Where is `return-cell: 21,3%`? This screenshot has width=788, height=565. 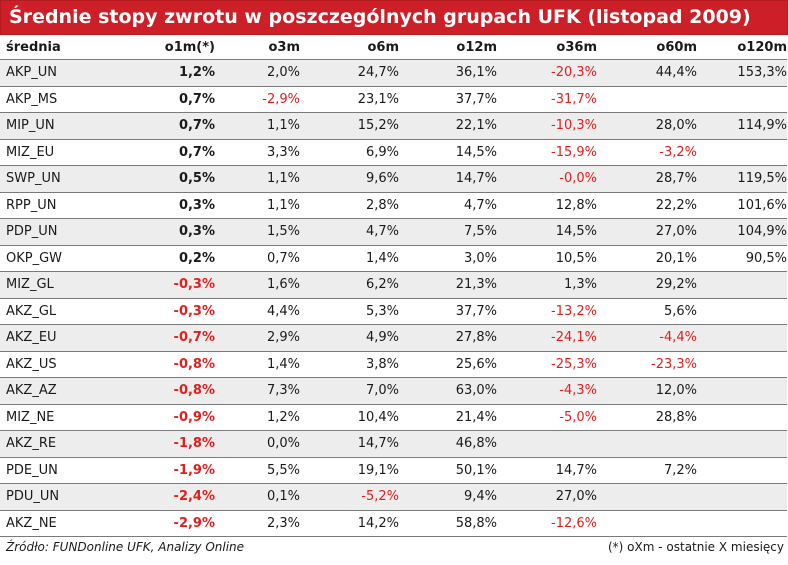 return-cell: 21,3% is located at coordinates (448, 285).